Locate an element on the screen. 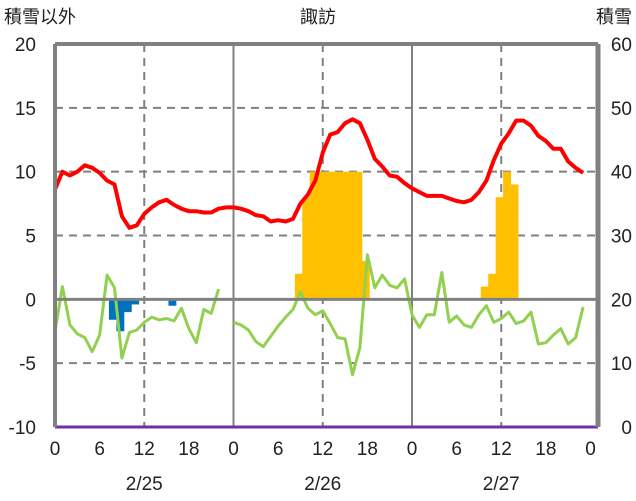  chart-title: 諏訪 is located at coordinates (318, 17).